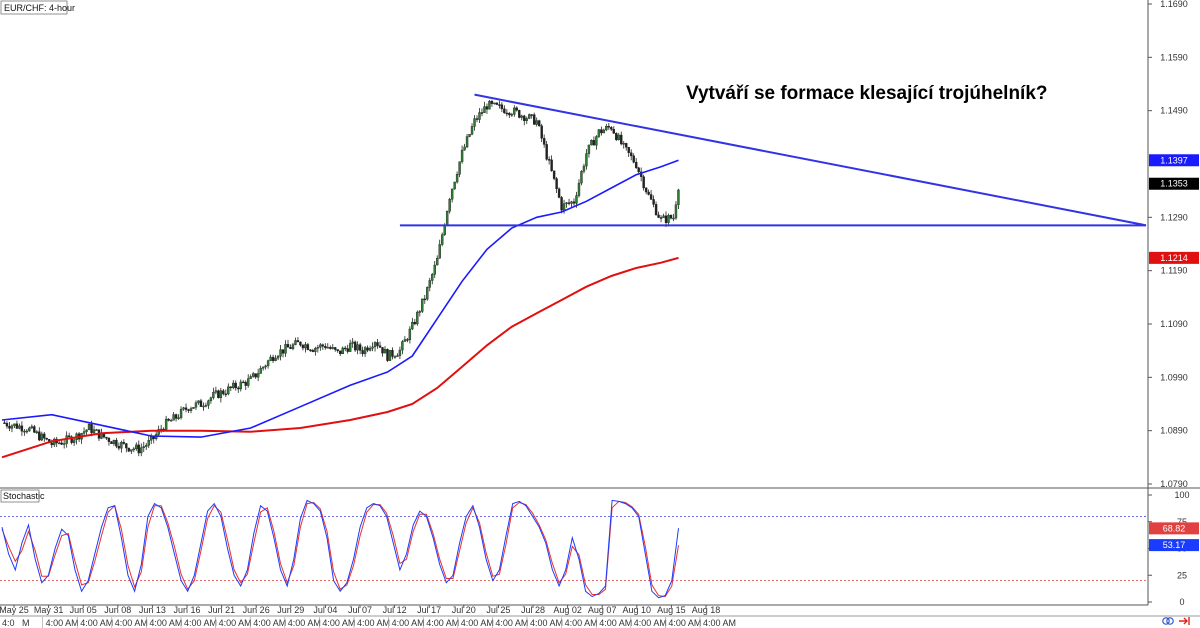 The image size is (1200, 628). What do you see at coordinates (117, 610) in the screenshot?
I see `time-tick-label: Jun 08` at bounding box center [117, 610].